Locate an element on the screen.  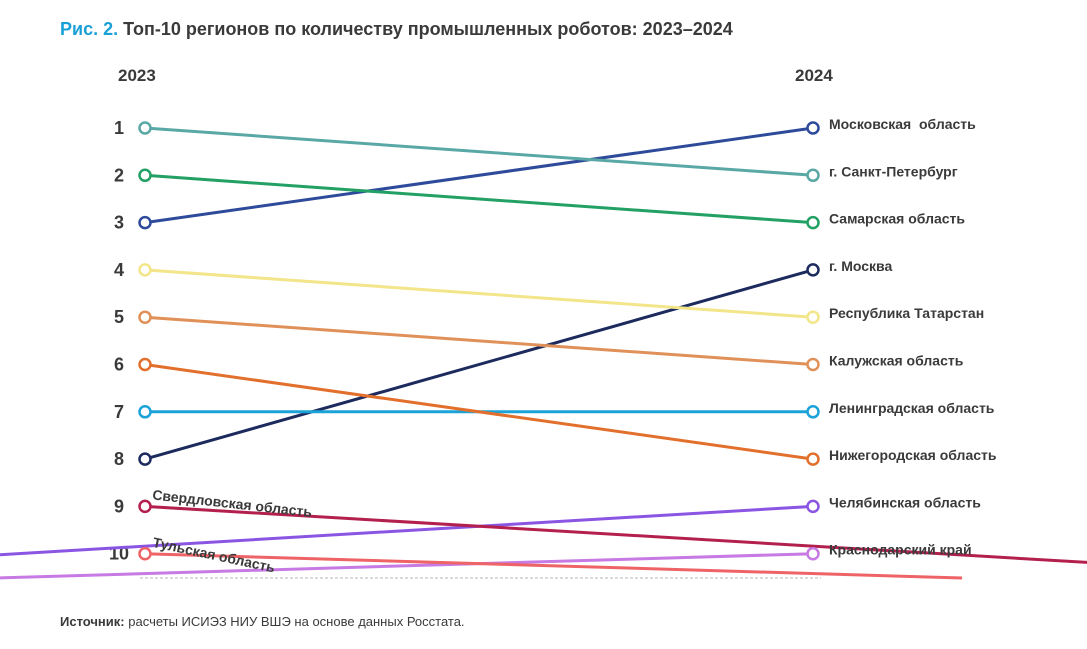
source-label: Источник: is located at coordinates (92, 621).